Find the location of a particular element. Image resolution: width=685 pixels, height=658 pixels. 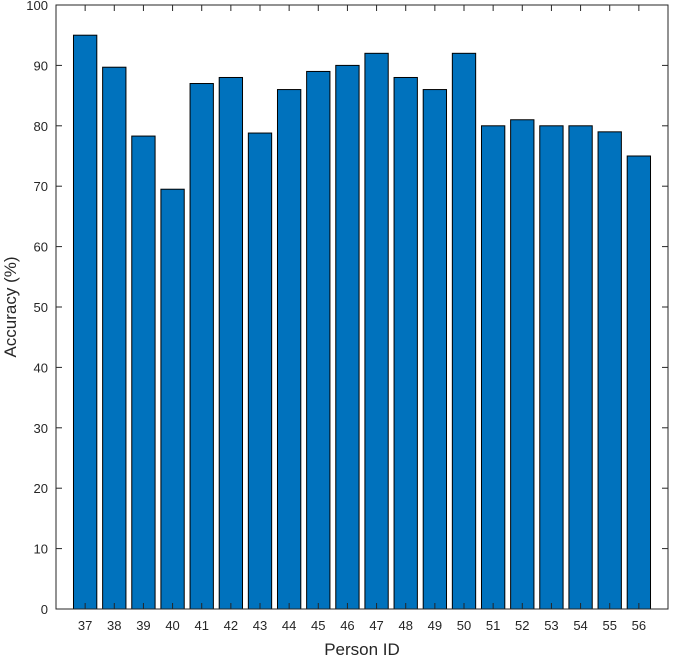

y-axis-label: Accuracy (%) is located at coordinates (10, 306).